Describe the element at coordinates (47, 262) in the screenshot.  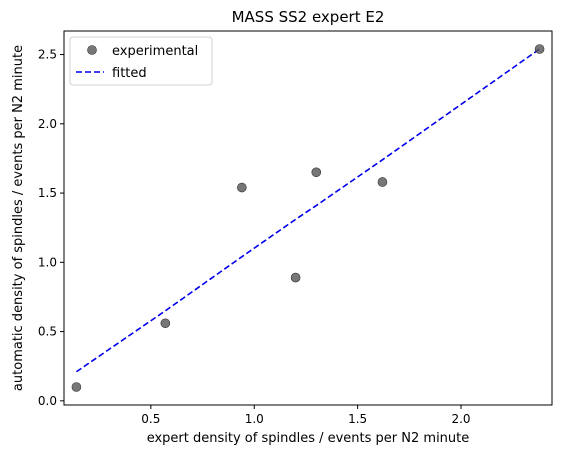
I see `y-tick-label: 1.0` at that location.